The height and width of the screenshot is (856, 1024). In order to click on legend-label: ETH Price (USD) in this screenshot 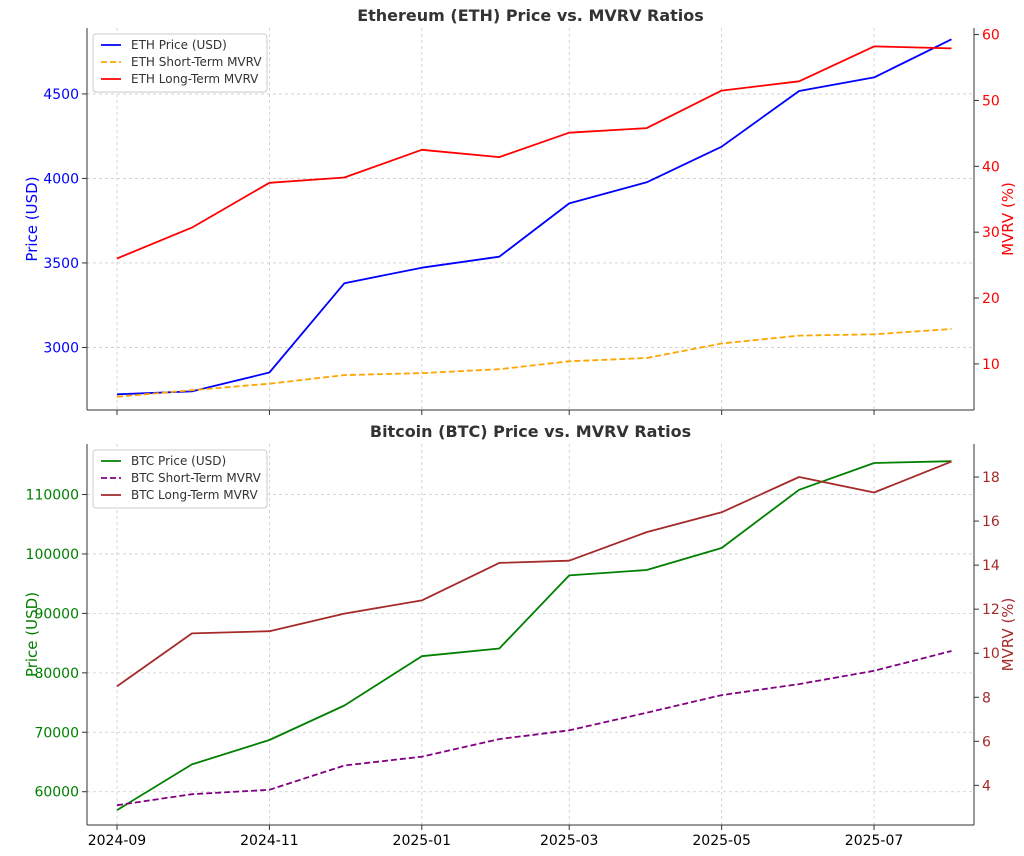, I will do `click(179, 45)`.